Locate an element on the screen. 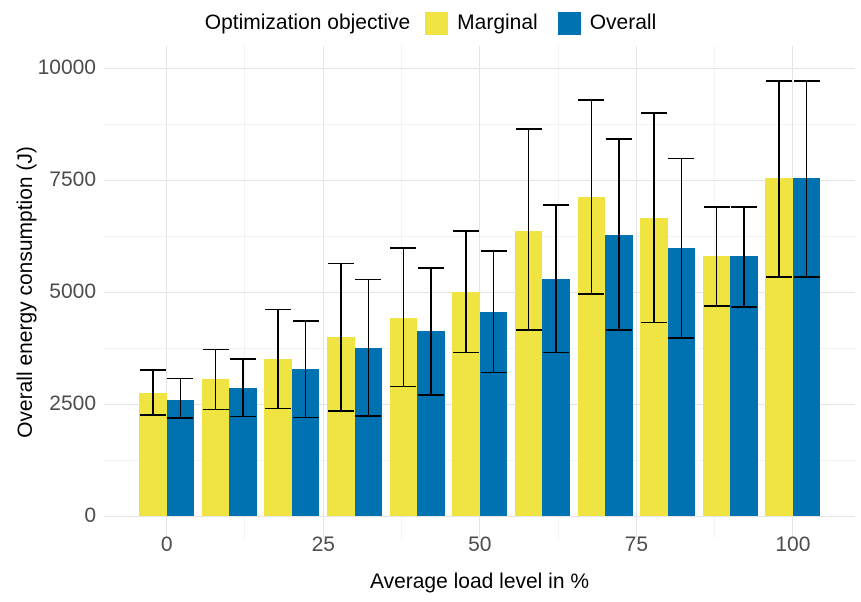 This screenshot has width=861, height=602. x-tick-label: 0 is located at coordinates (166, 544).